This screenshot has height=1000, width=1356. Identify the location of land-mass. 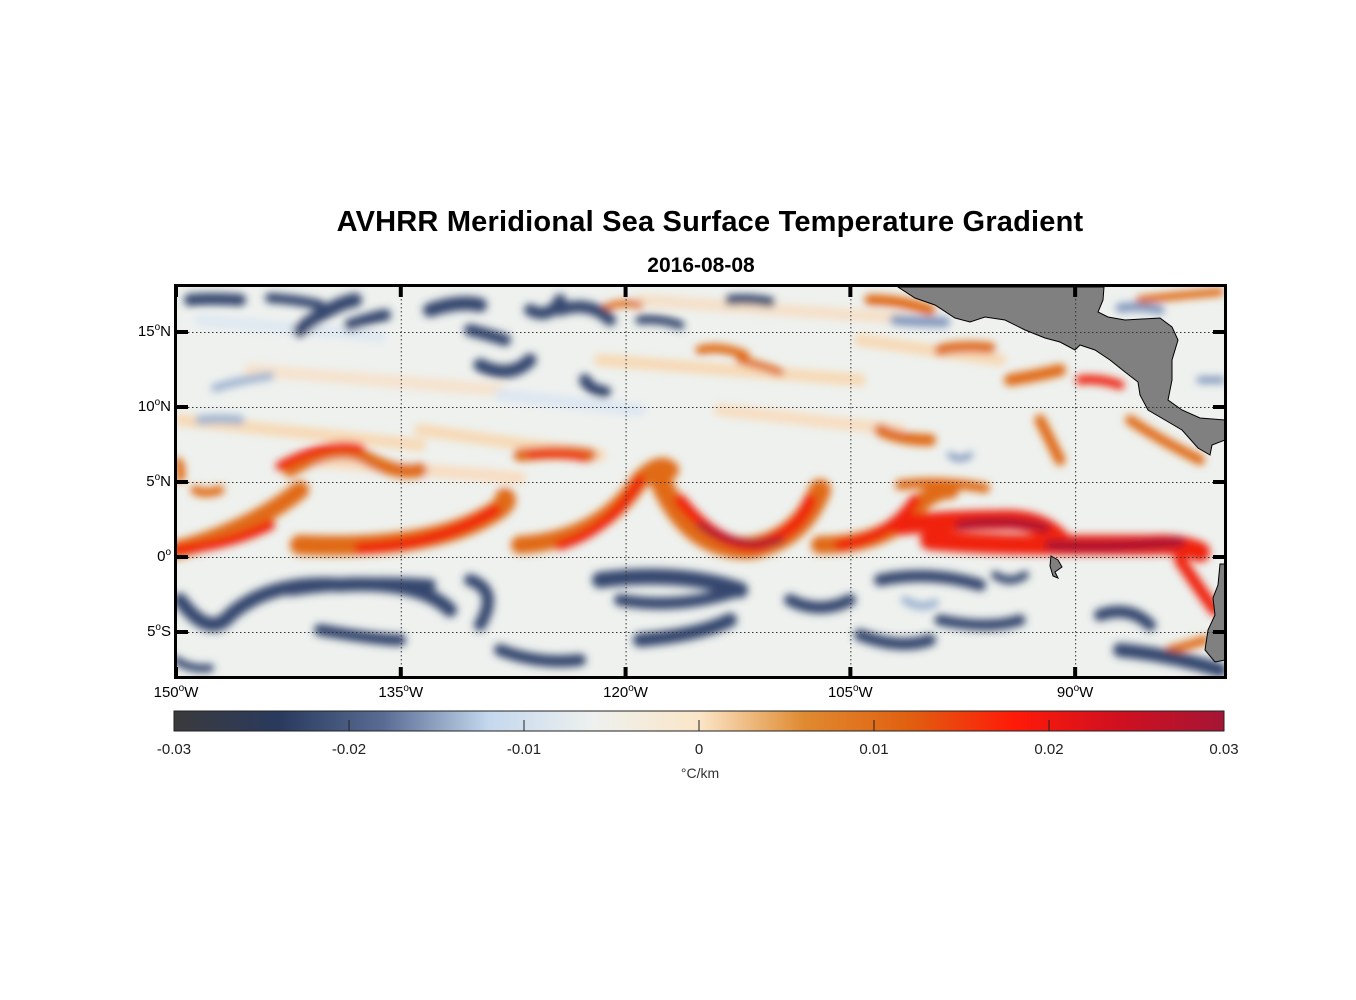
(1056, 567).